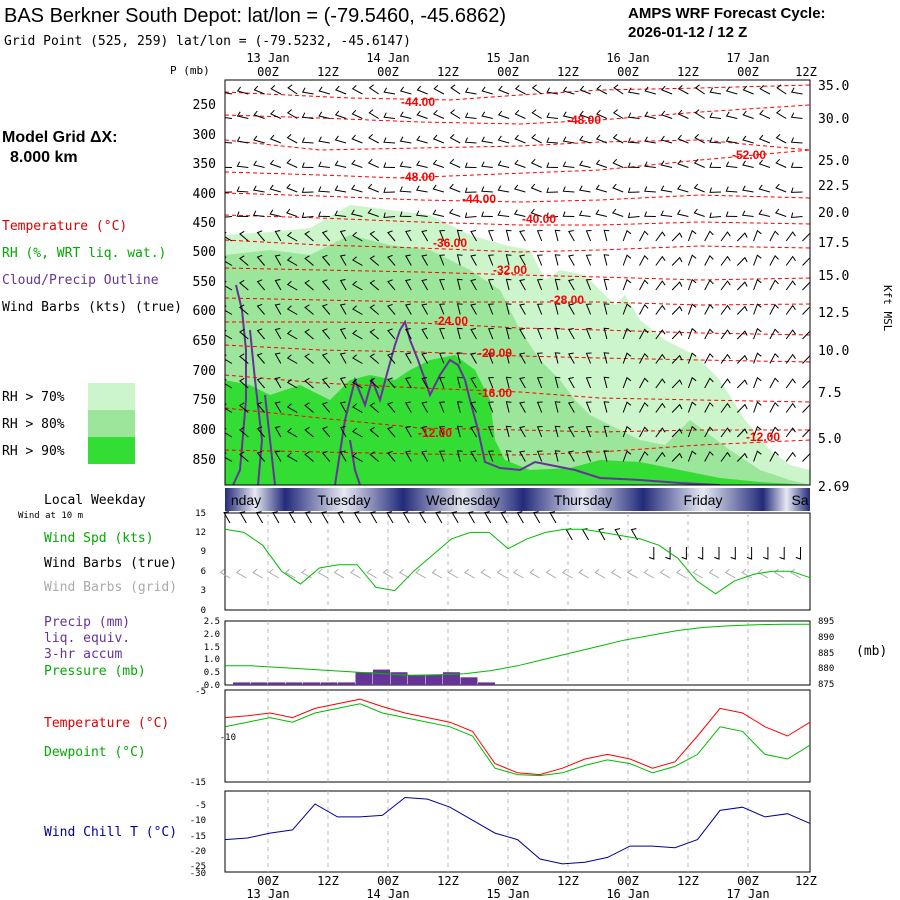 This screenshot has width=900, height=900. I want to click on precip-legend: Precip (mm), so click(87, 622).